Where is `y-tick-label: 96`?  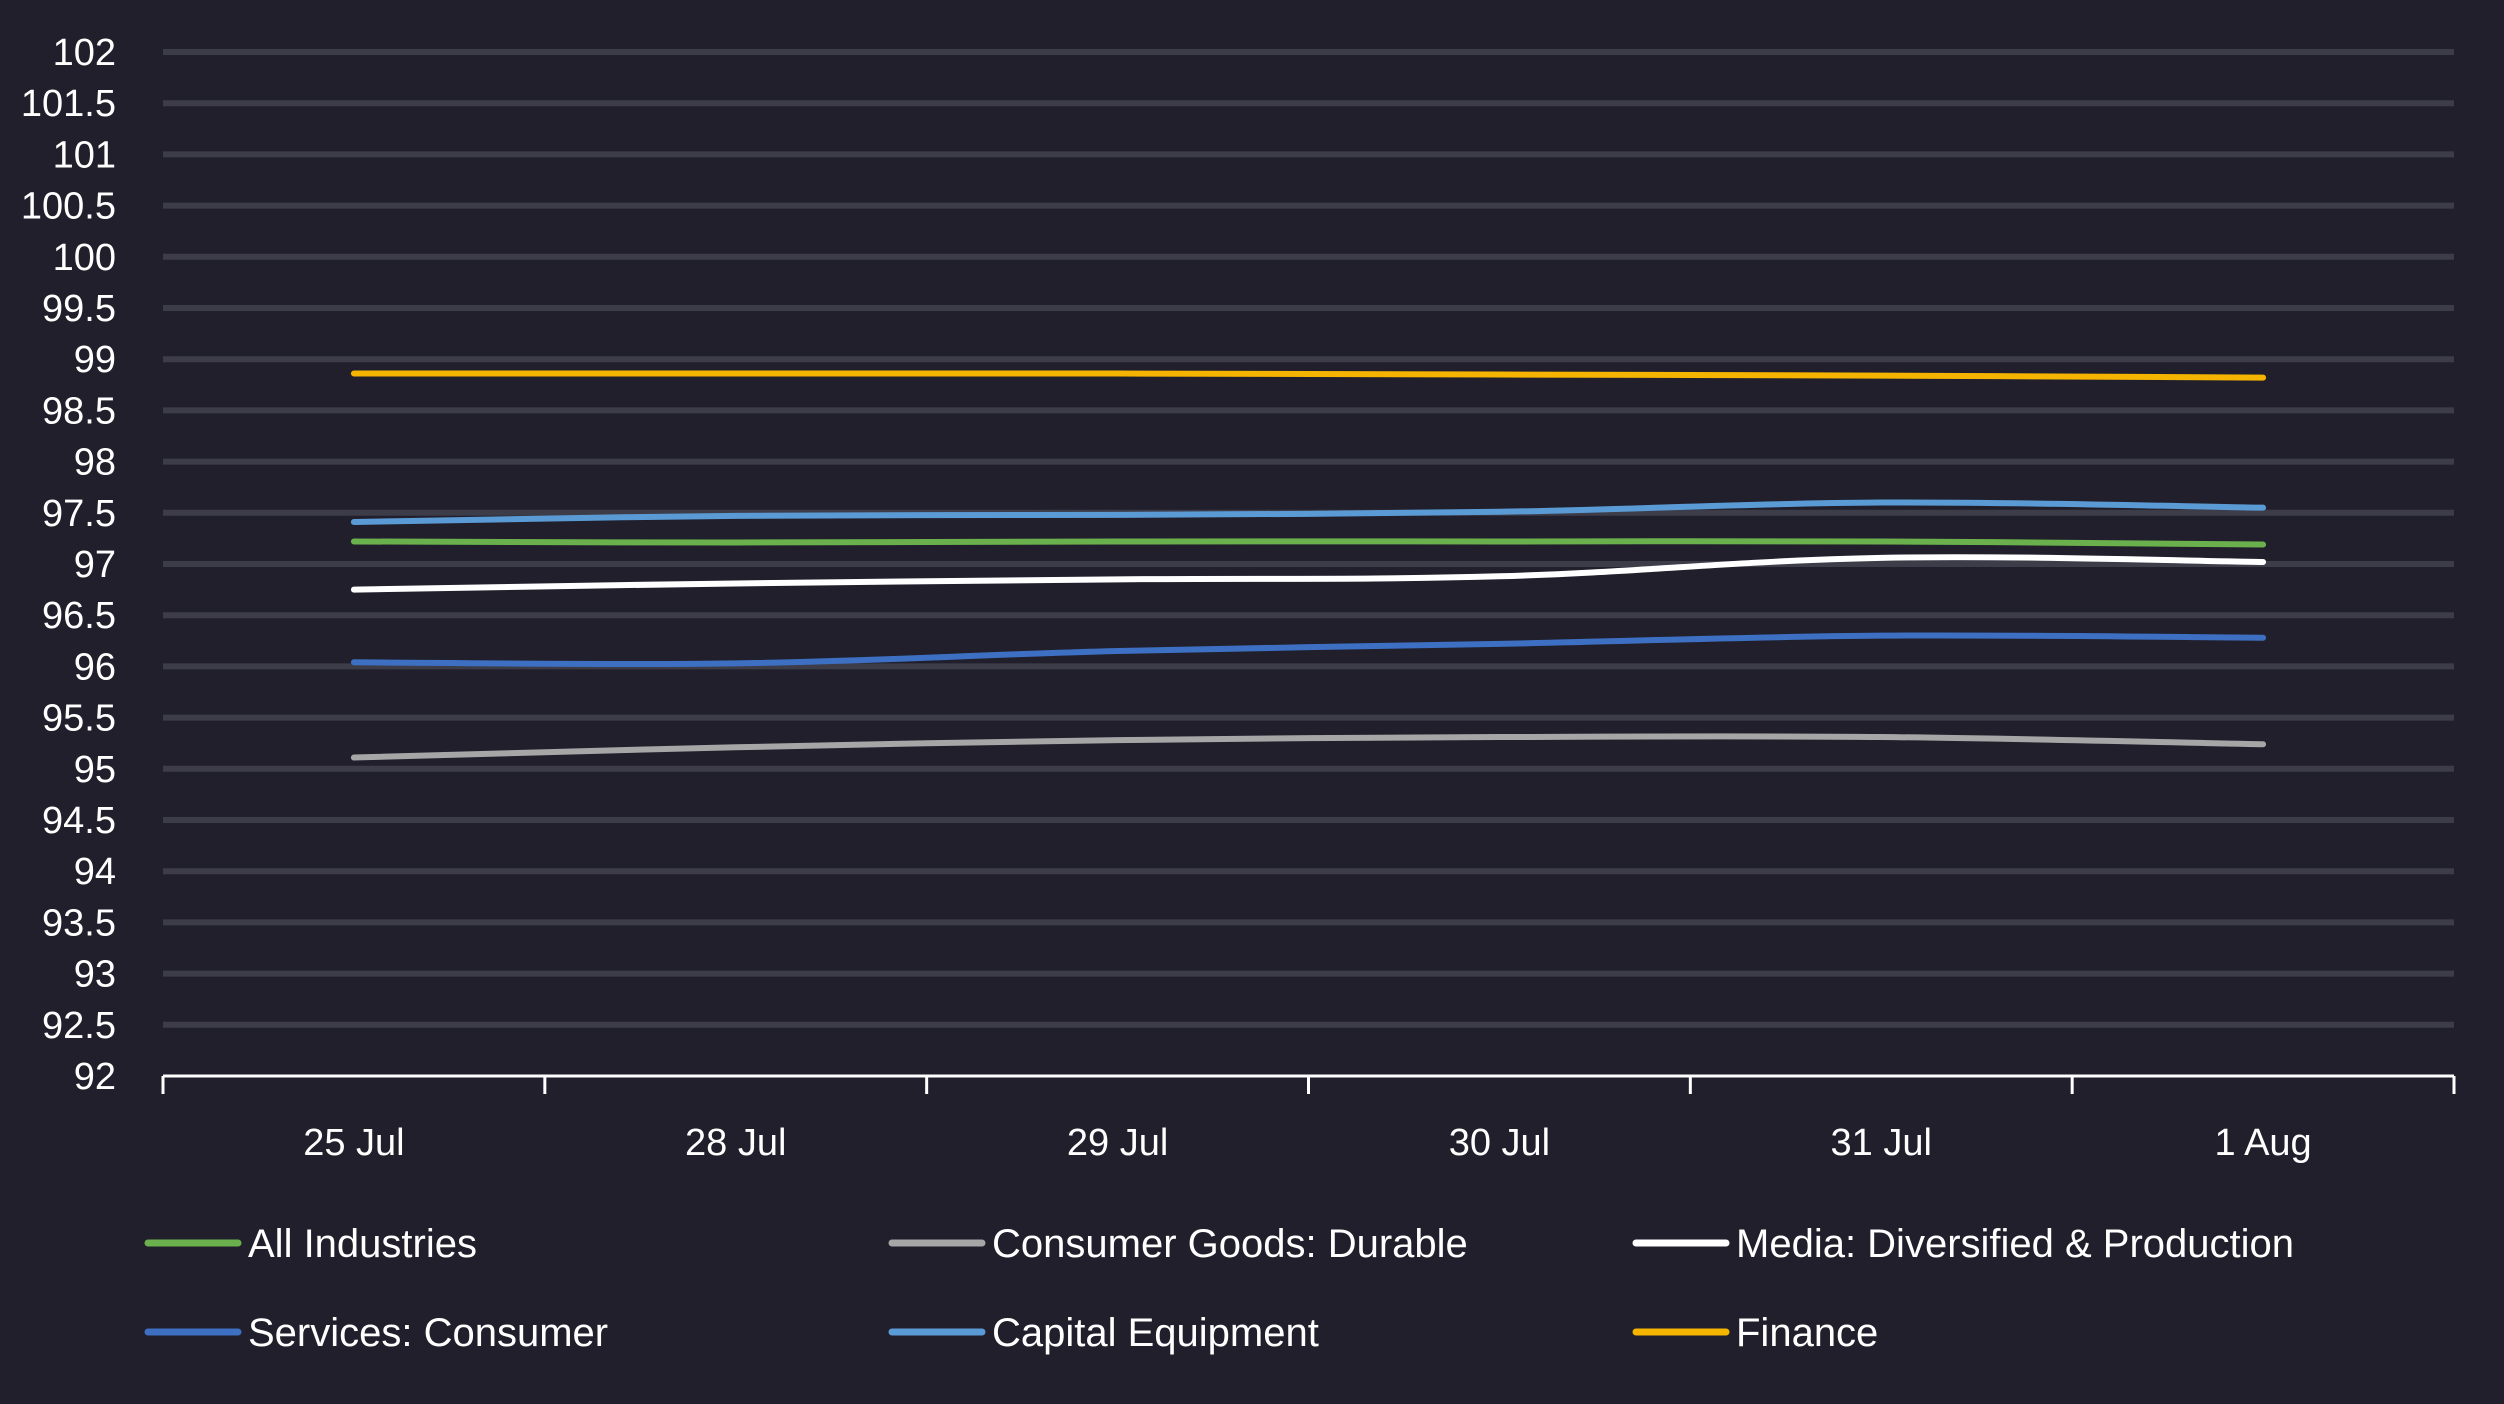 y-tick-label: 96 is located at coordinates (95, 667).